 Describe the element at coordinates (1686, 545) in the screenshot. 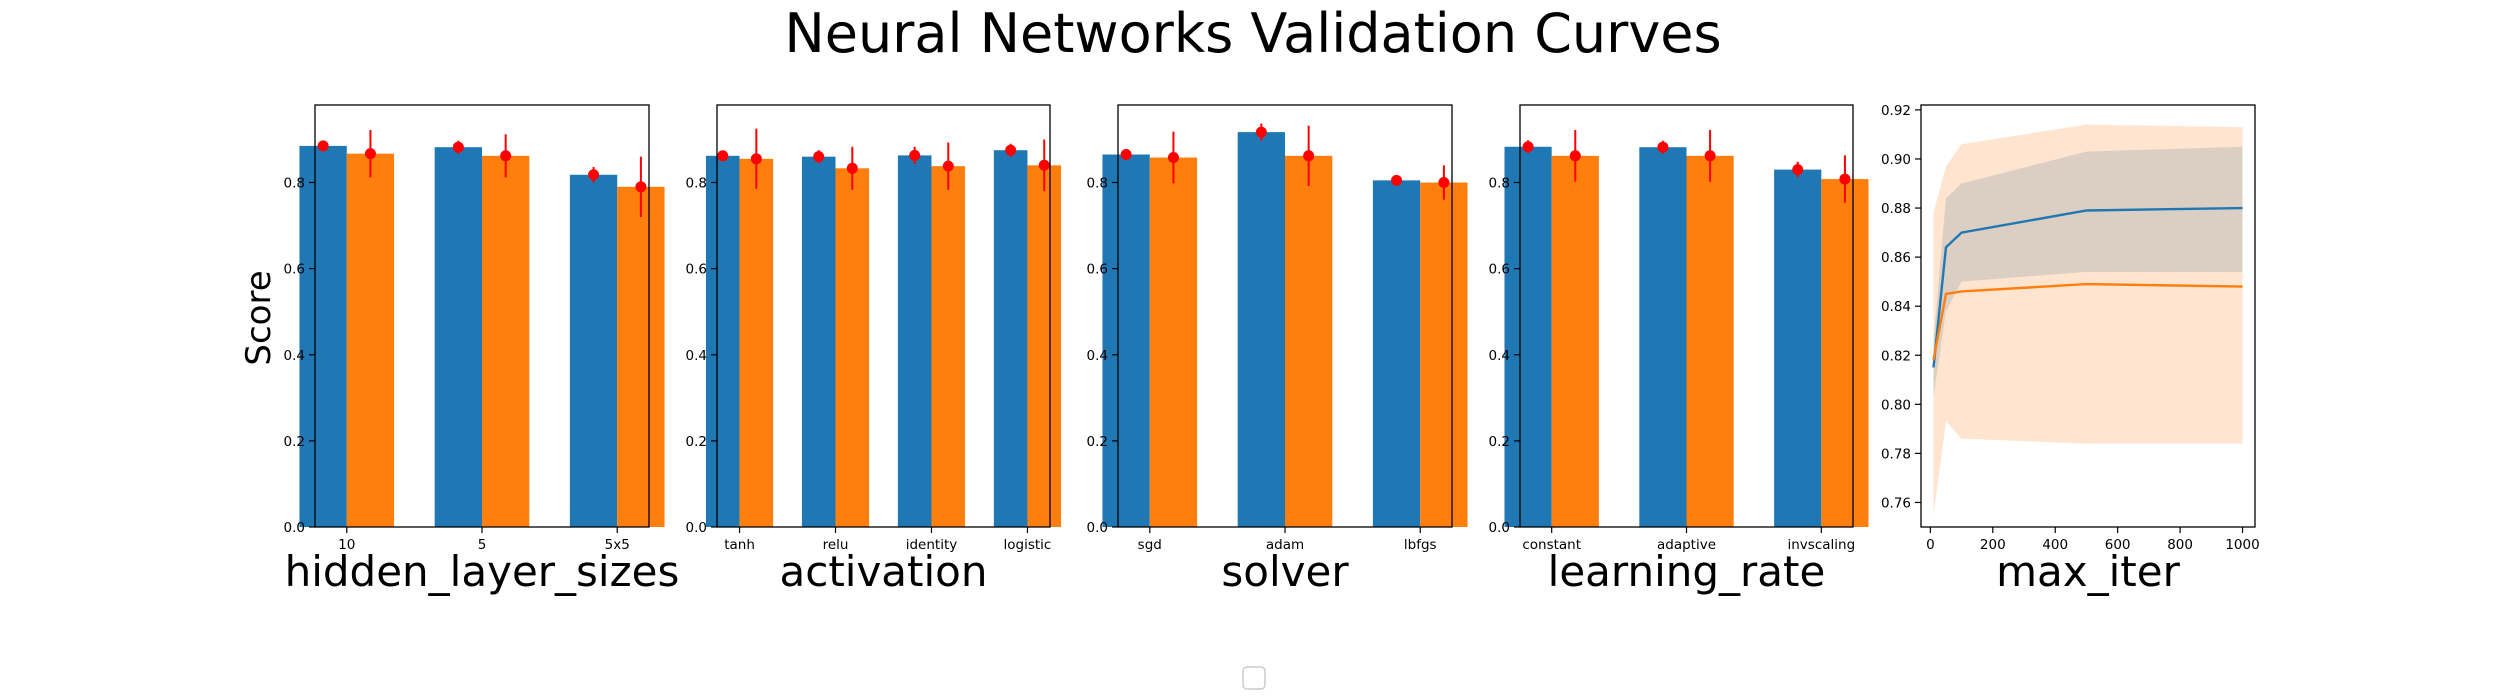

I see `x-tick-label: adaptive` at that location.